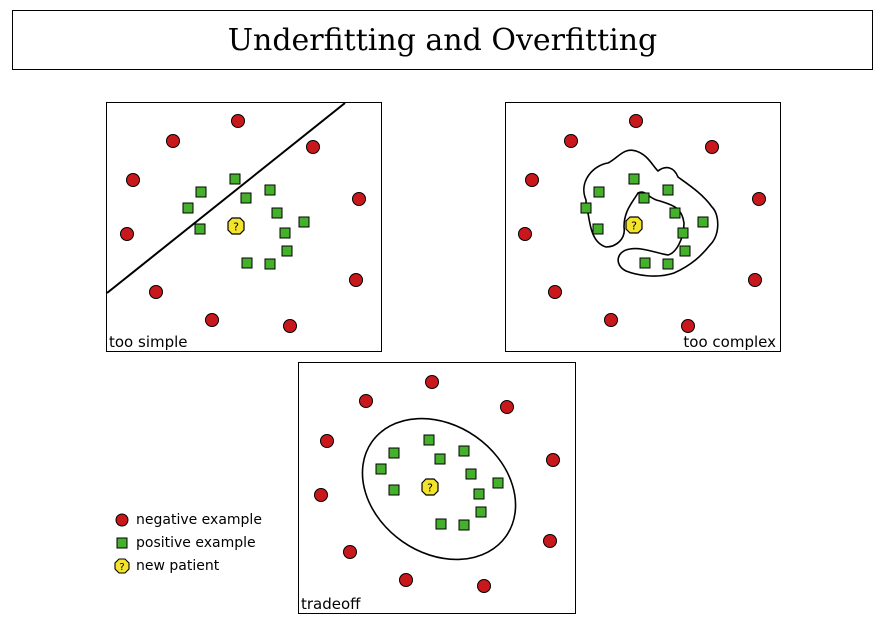 The width and height of the screenshot is (889, 631). Describe the element at coordinates (122, 519) in the screenshot. I see `negative-example-icon` at that location.